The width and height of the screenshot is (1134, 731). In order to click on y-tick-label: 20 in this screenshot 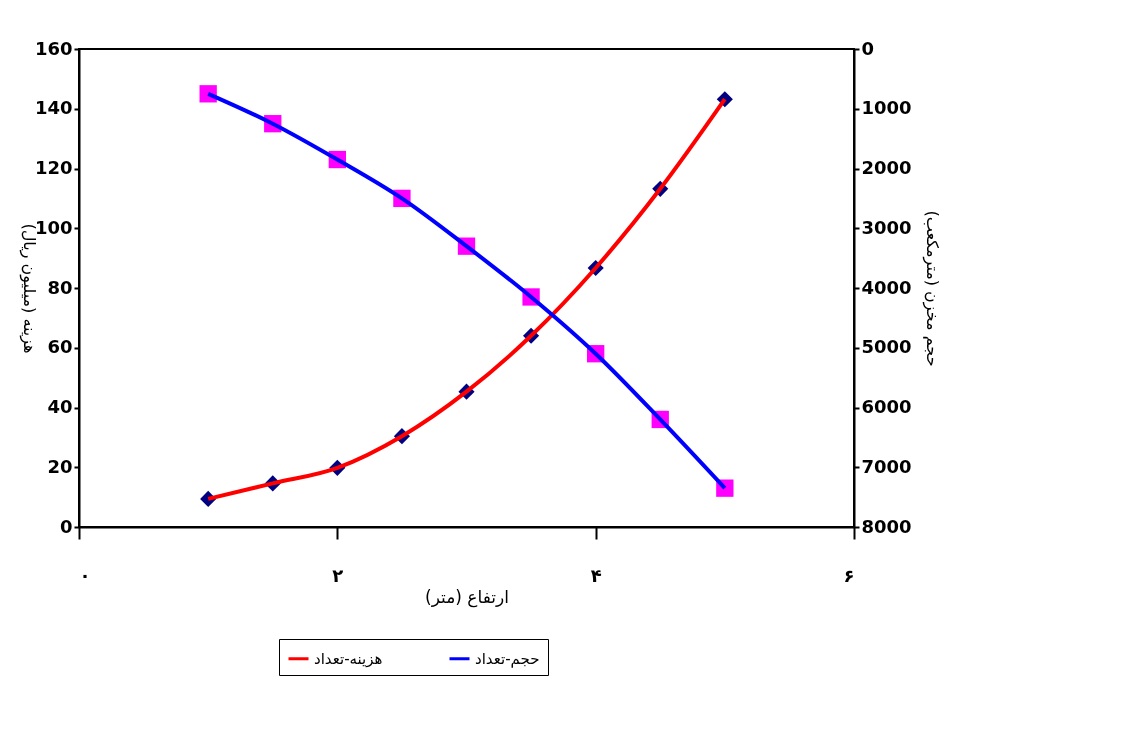, I will do `click(60, 466)`.